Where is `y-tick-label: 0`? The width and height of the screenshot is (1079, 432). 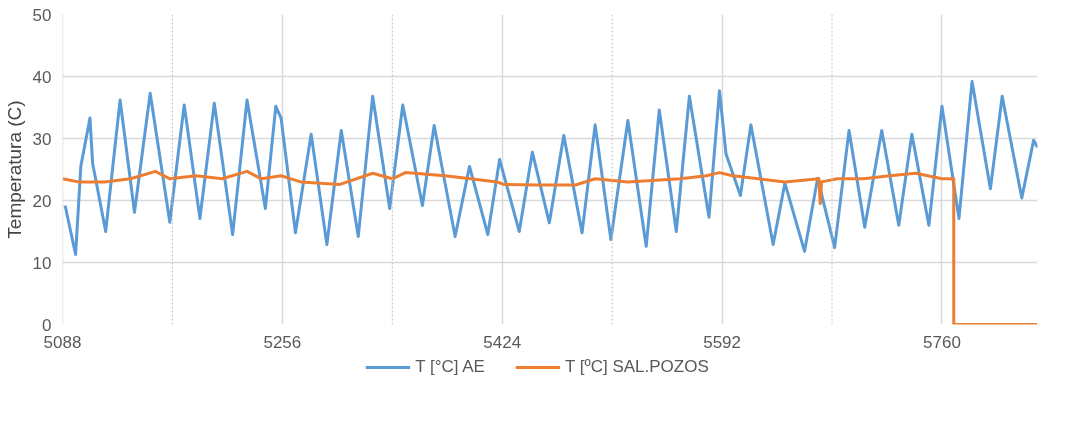 y-tick-label: 0 is located at coordinates (47, 325).